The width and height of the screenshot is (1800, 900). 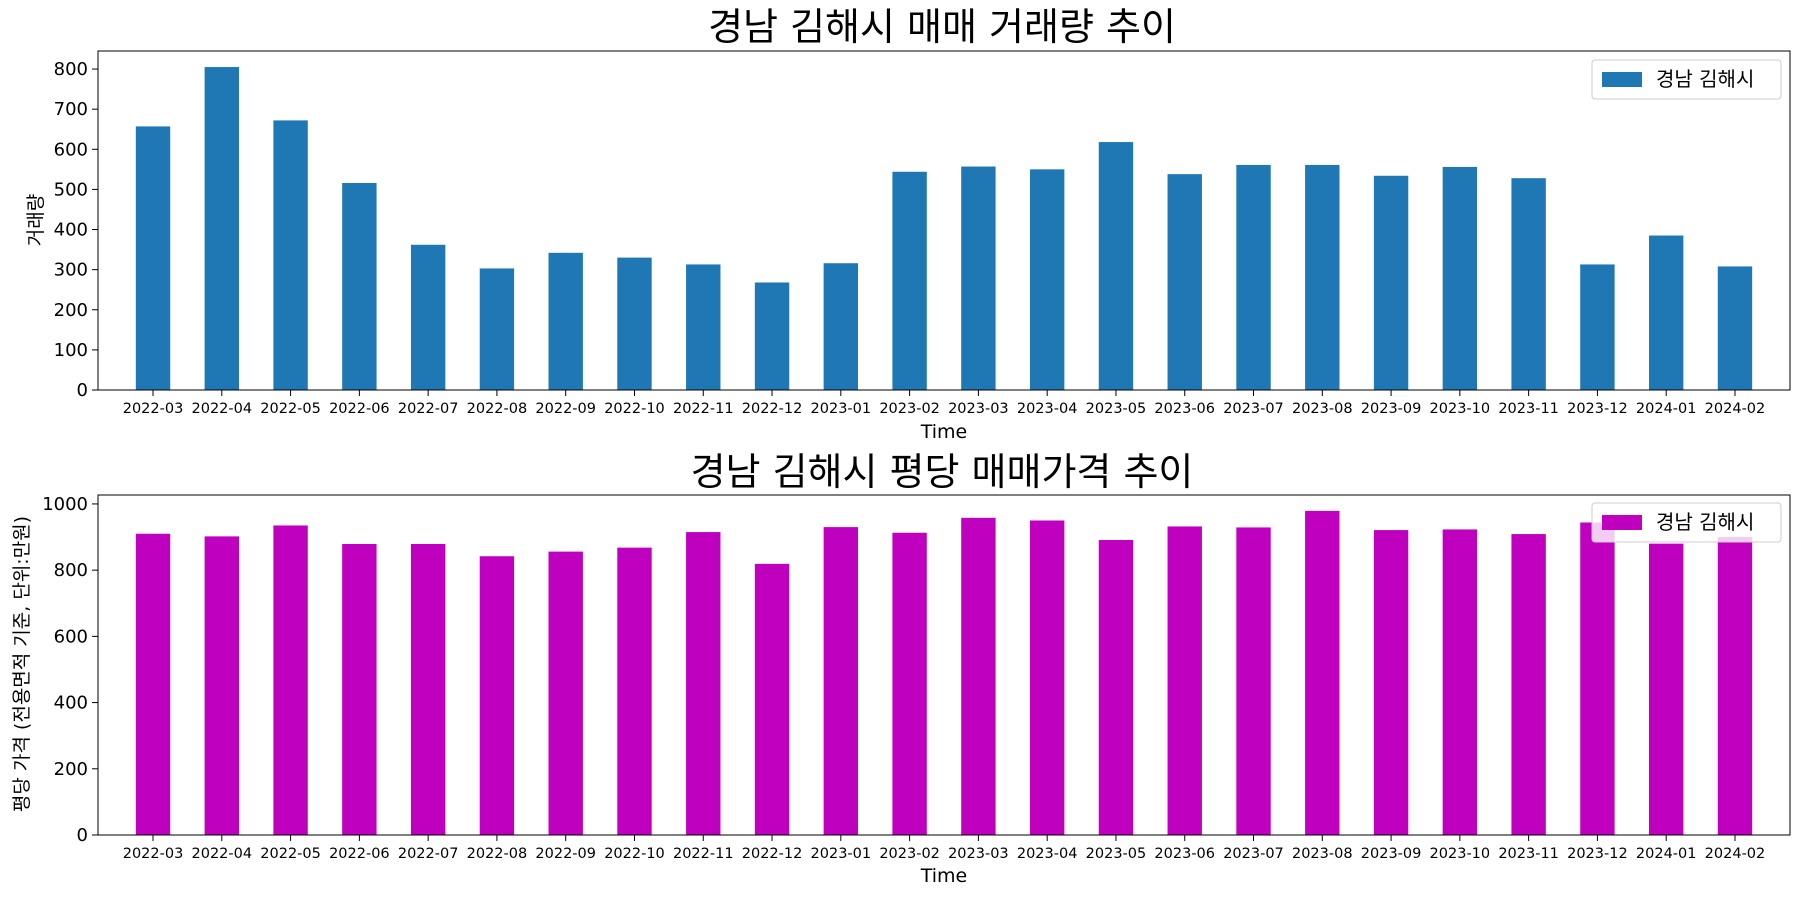 I want to click on x-tick-label: 2022-06, so click(x=359, y=854).